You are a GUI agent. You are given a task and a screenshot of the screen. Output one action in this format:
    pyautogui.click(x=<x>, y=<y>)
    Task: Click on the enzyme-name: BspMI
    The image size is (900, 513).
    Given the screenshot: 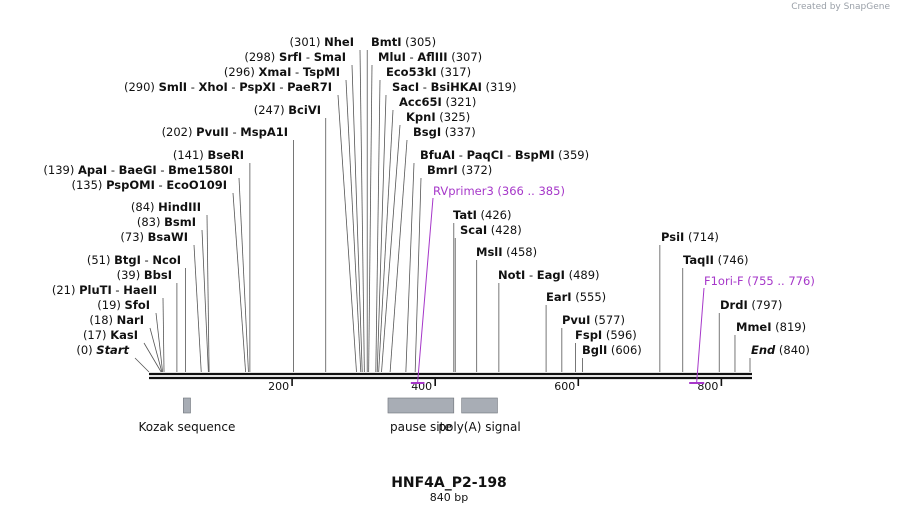 What is the action you would take?
    pyautogui.click(x=535, y=155)
    